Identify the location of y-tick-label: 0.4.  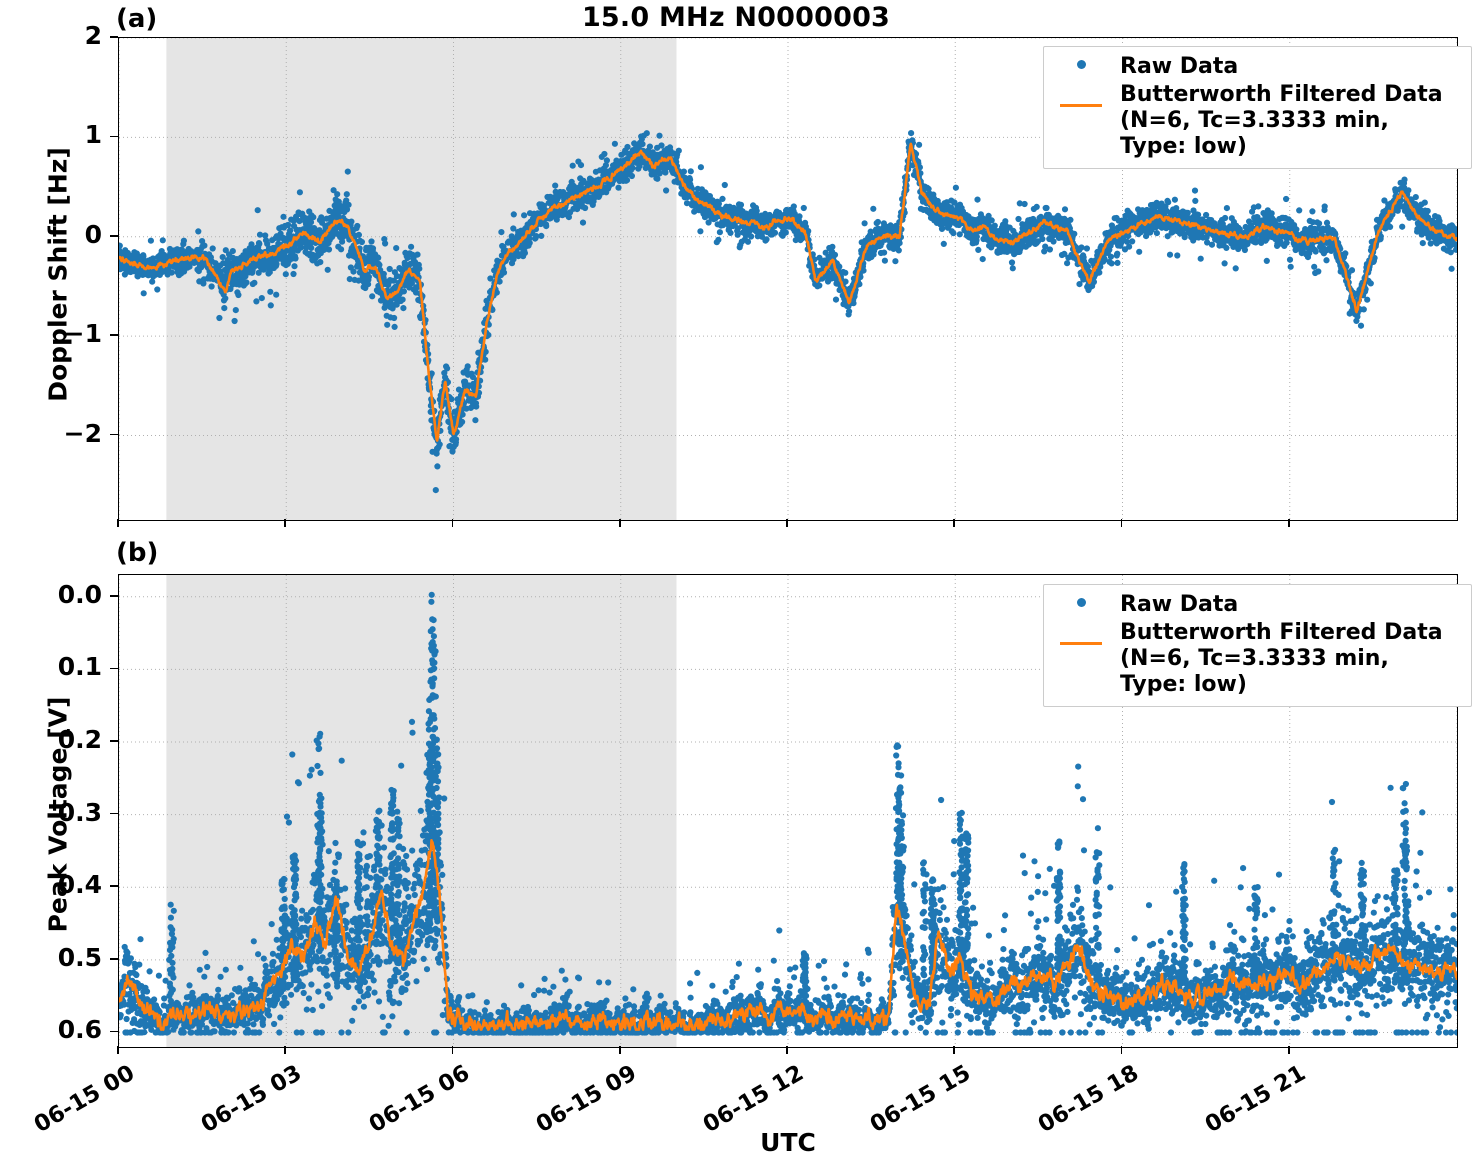
(51, 884).